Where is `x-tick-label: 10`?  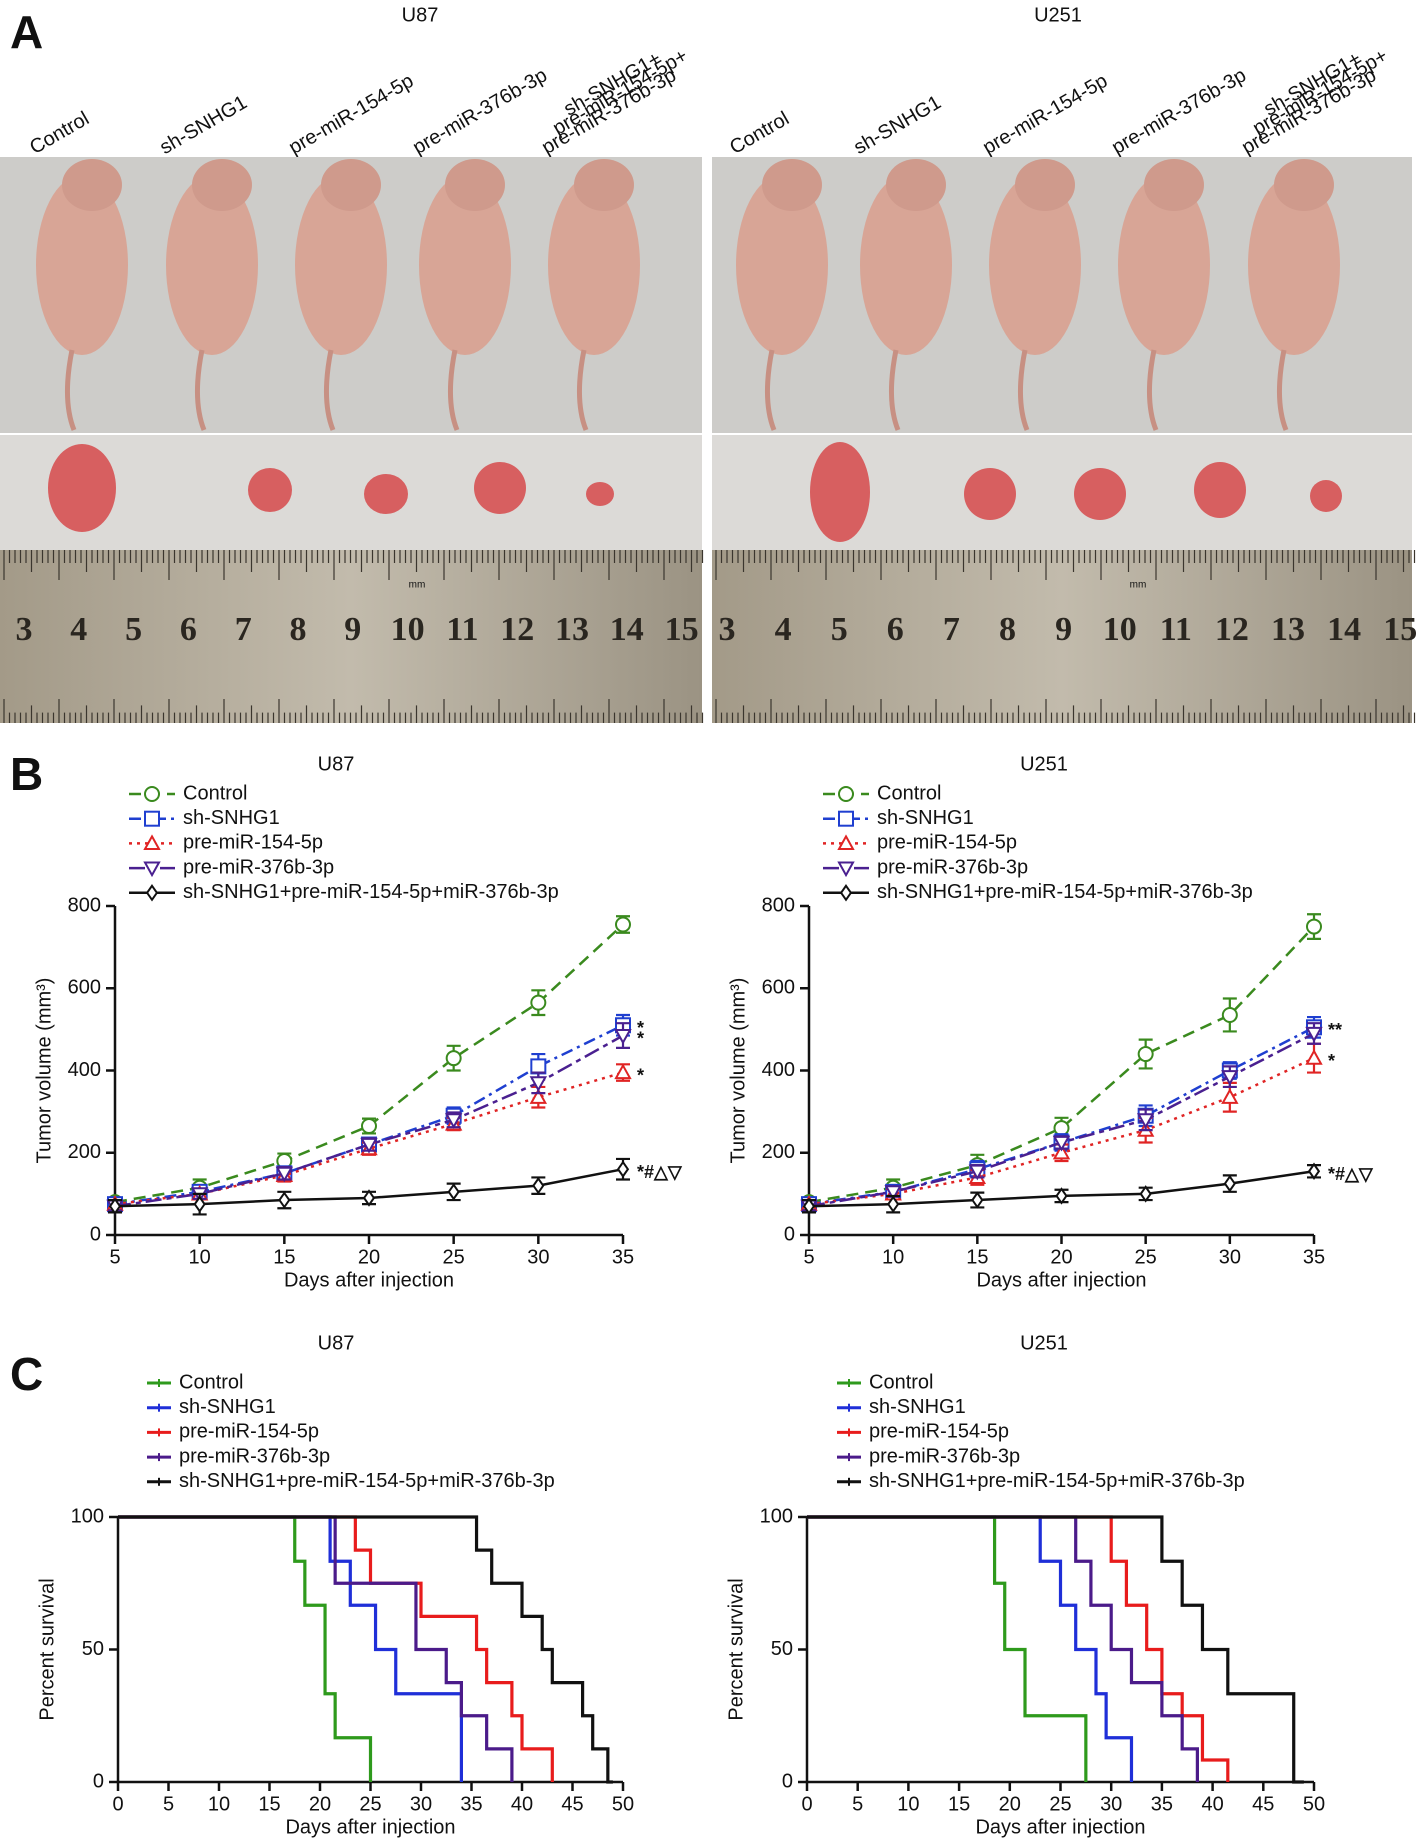 x-tick-label: 10 is located at coordinates (908, 1804).